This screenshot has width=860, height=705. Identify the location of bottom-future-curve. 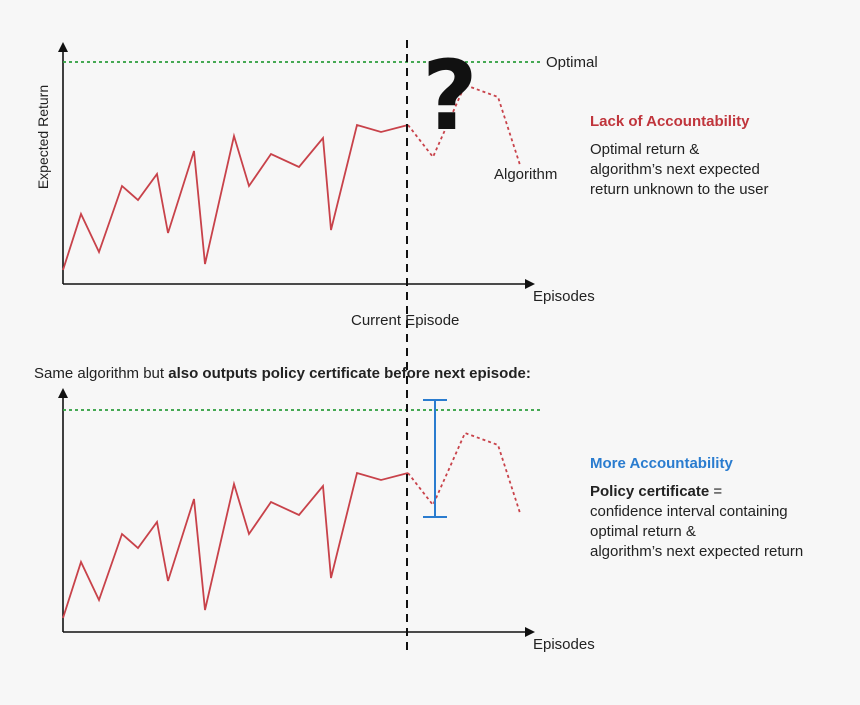
(464, 472).